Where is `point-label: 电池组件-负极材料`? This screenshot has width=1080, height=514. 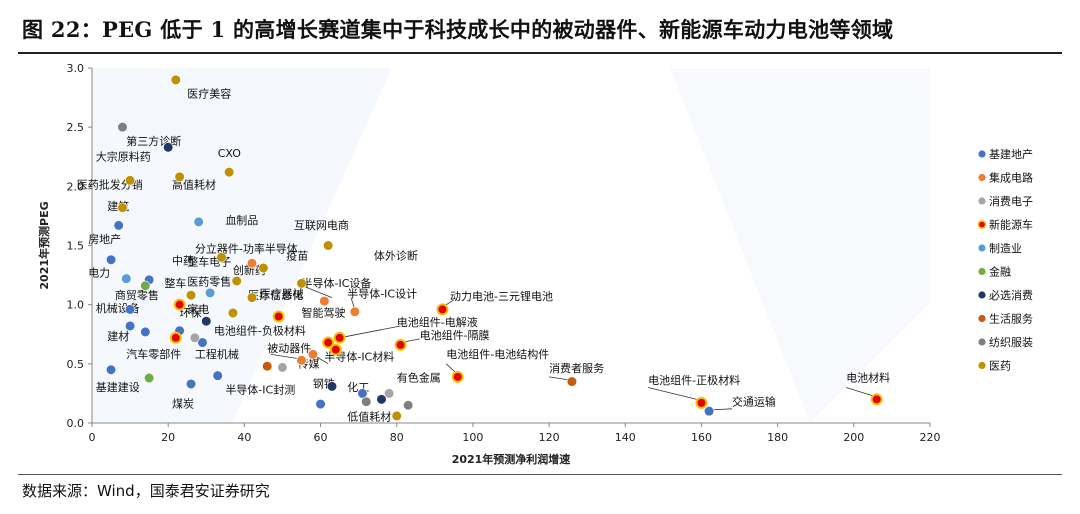
point-label: 电池组件-负极材料 is located at coordinates (260, 330).